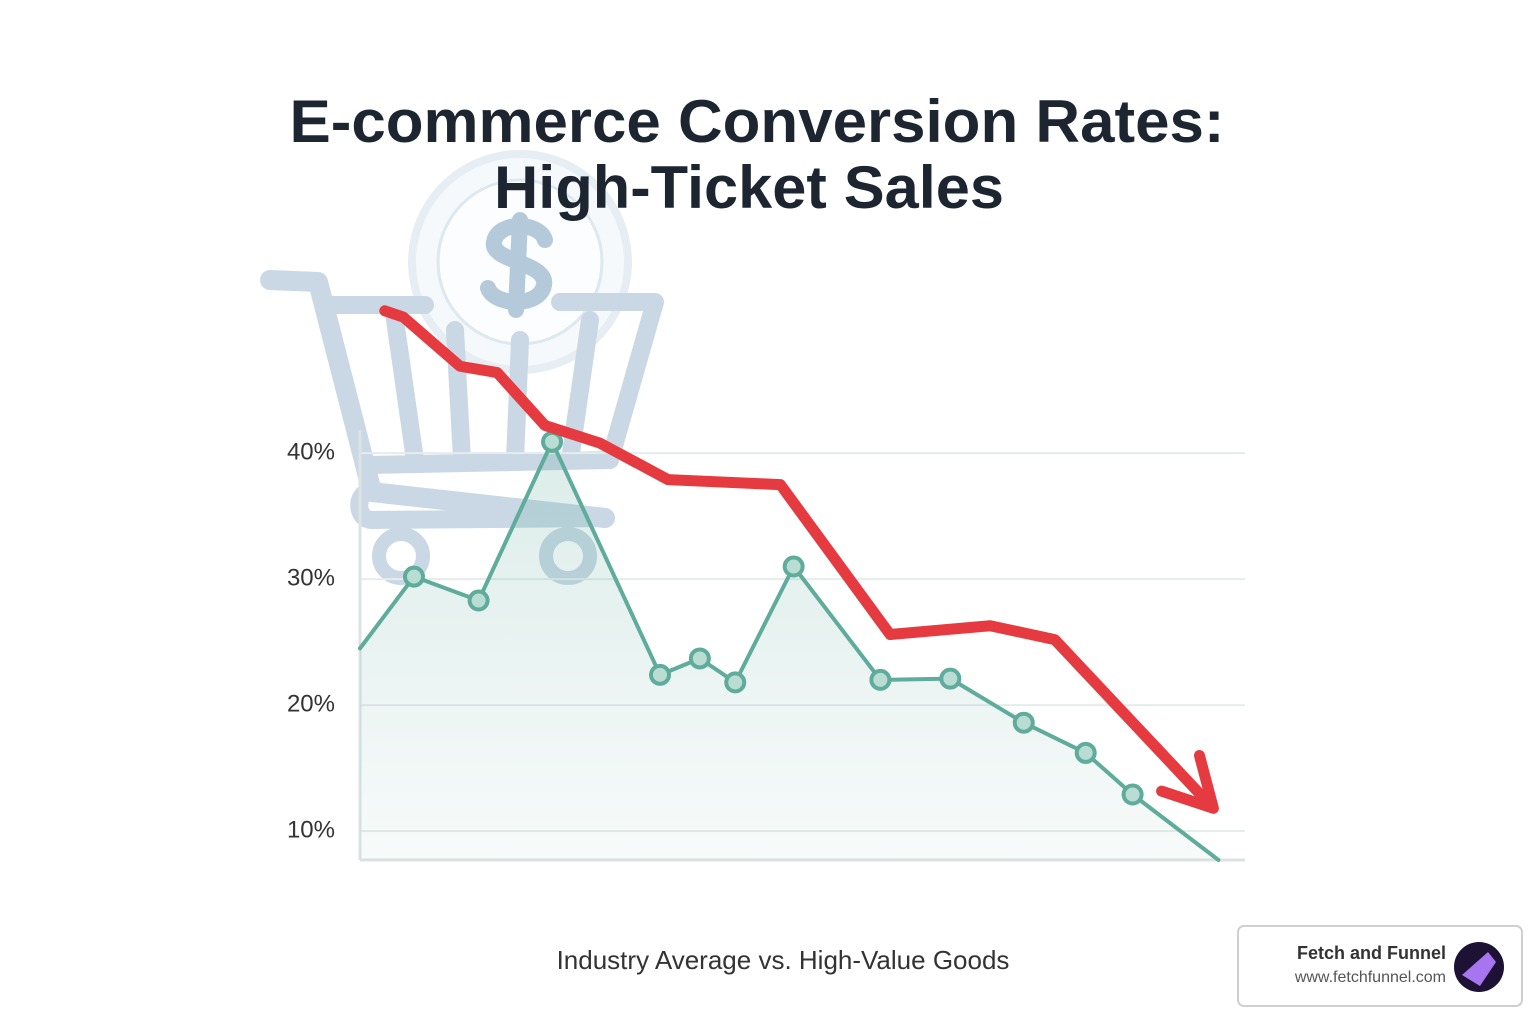 The width and height of the screenshot is (1536, 1024). Describe the element at coordinates (783, 960) in the screenshot. I see `chart-subtitle: Industry Average vs. High-Value Goods` at that location.